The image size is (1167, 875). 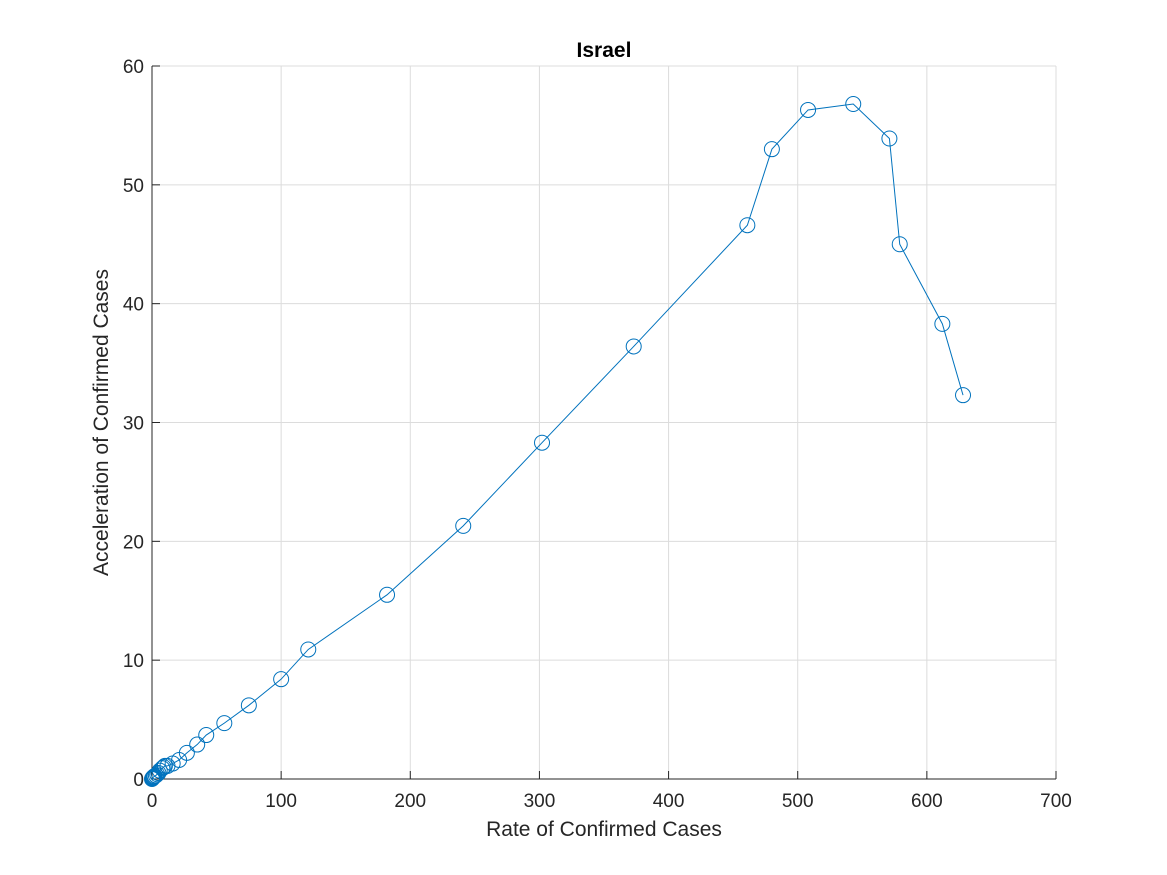 I want to click on y-axis-label: Acceleration of Confirmed Cases, so click(x=101, y=422).